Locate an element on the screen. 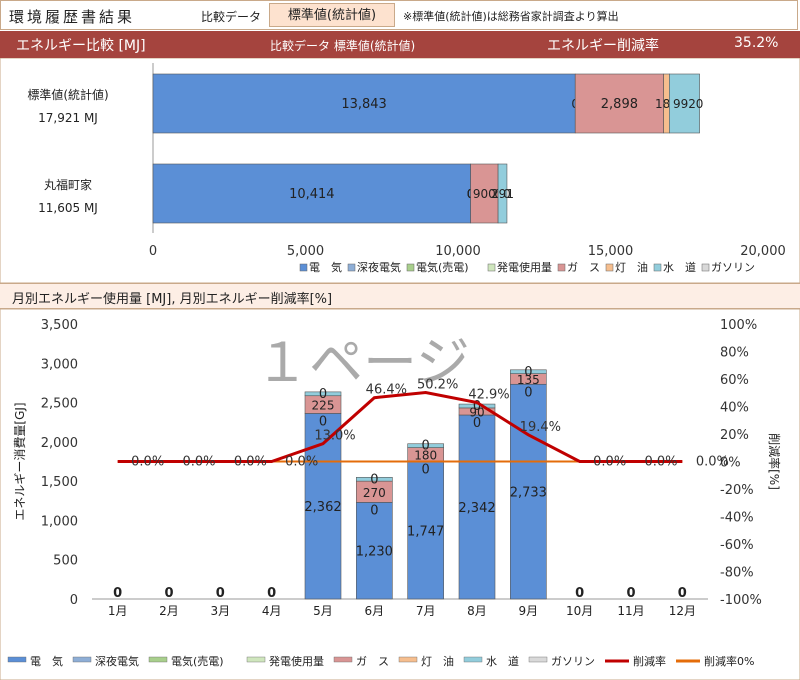 The width and height of the screenshot is (800, 680). line-data-label: 13.0% is located at coordinates (334, 436).